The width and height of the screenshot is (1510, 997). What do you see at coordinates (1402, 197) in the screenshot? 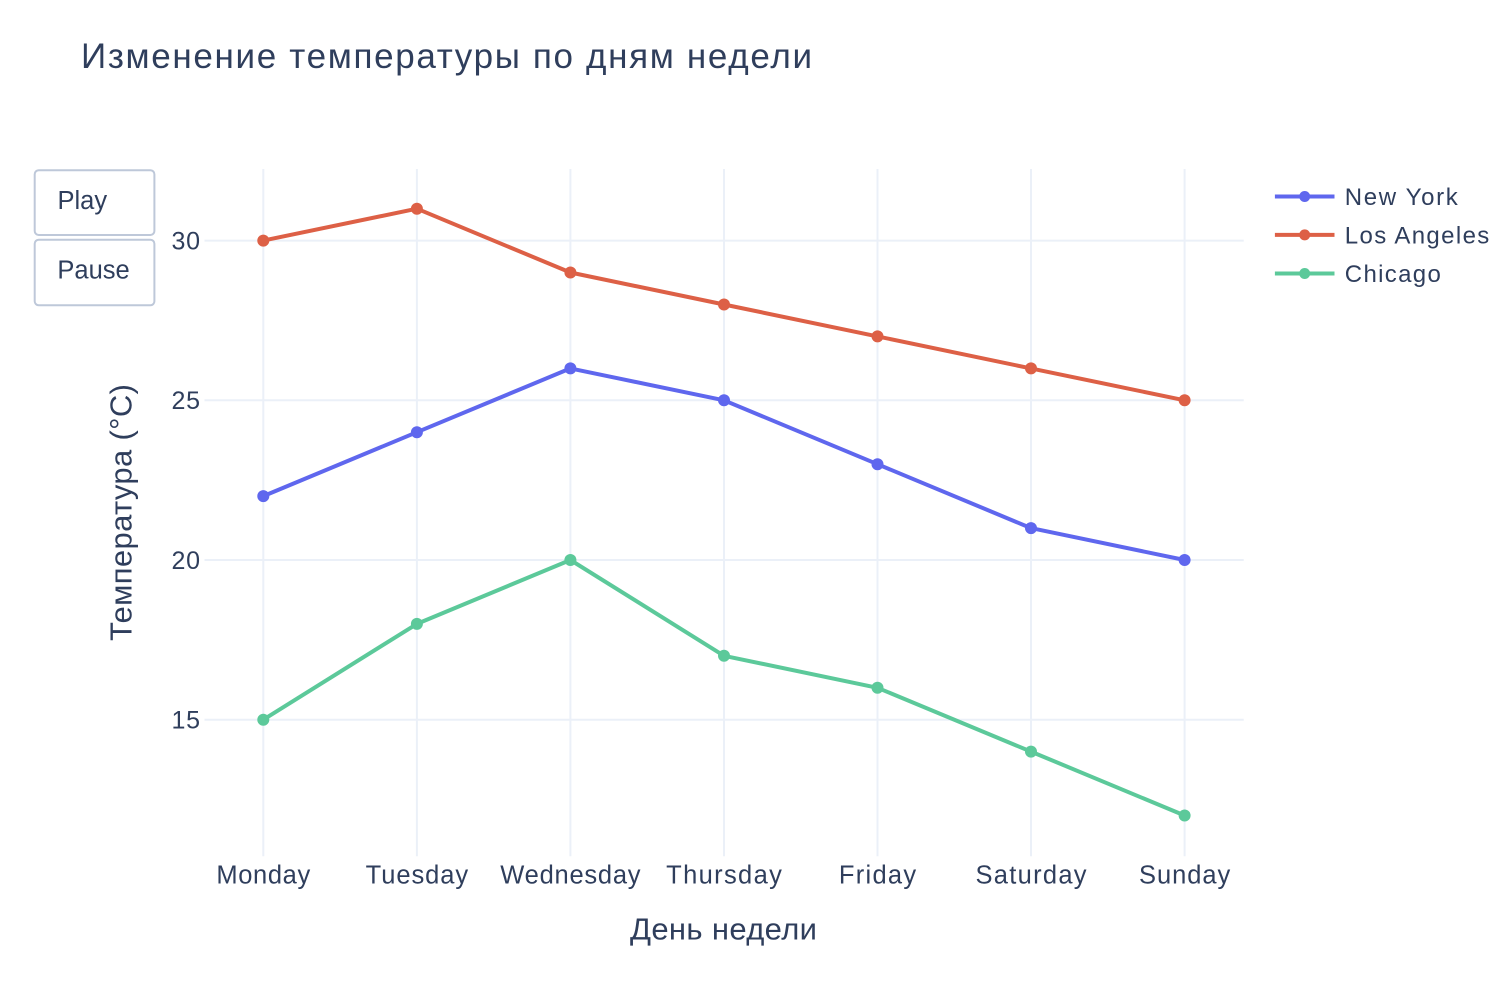
I see `svg-text: New York` at bounding box center [1402, 197].